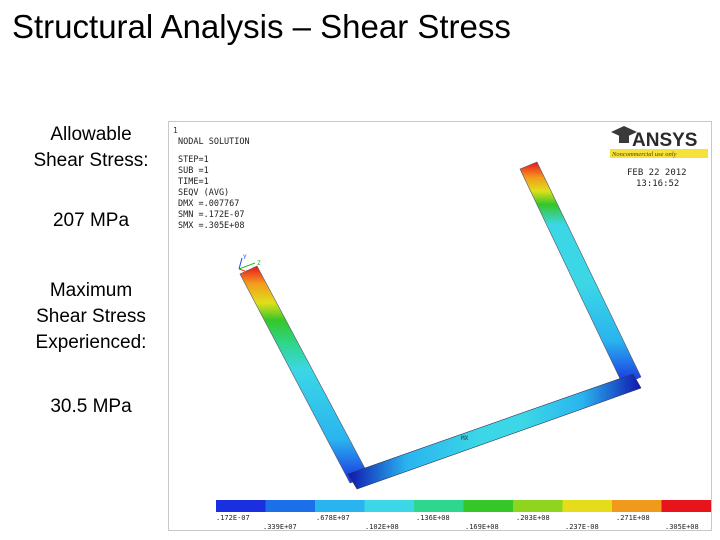 This screenshot has width=720, height=540. I want to click on max-label-line3: Experienced:, so click(91, 342).